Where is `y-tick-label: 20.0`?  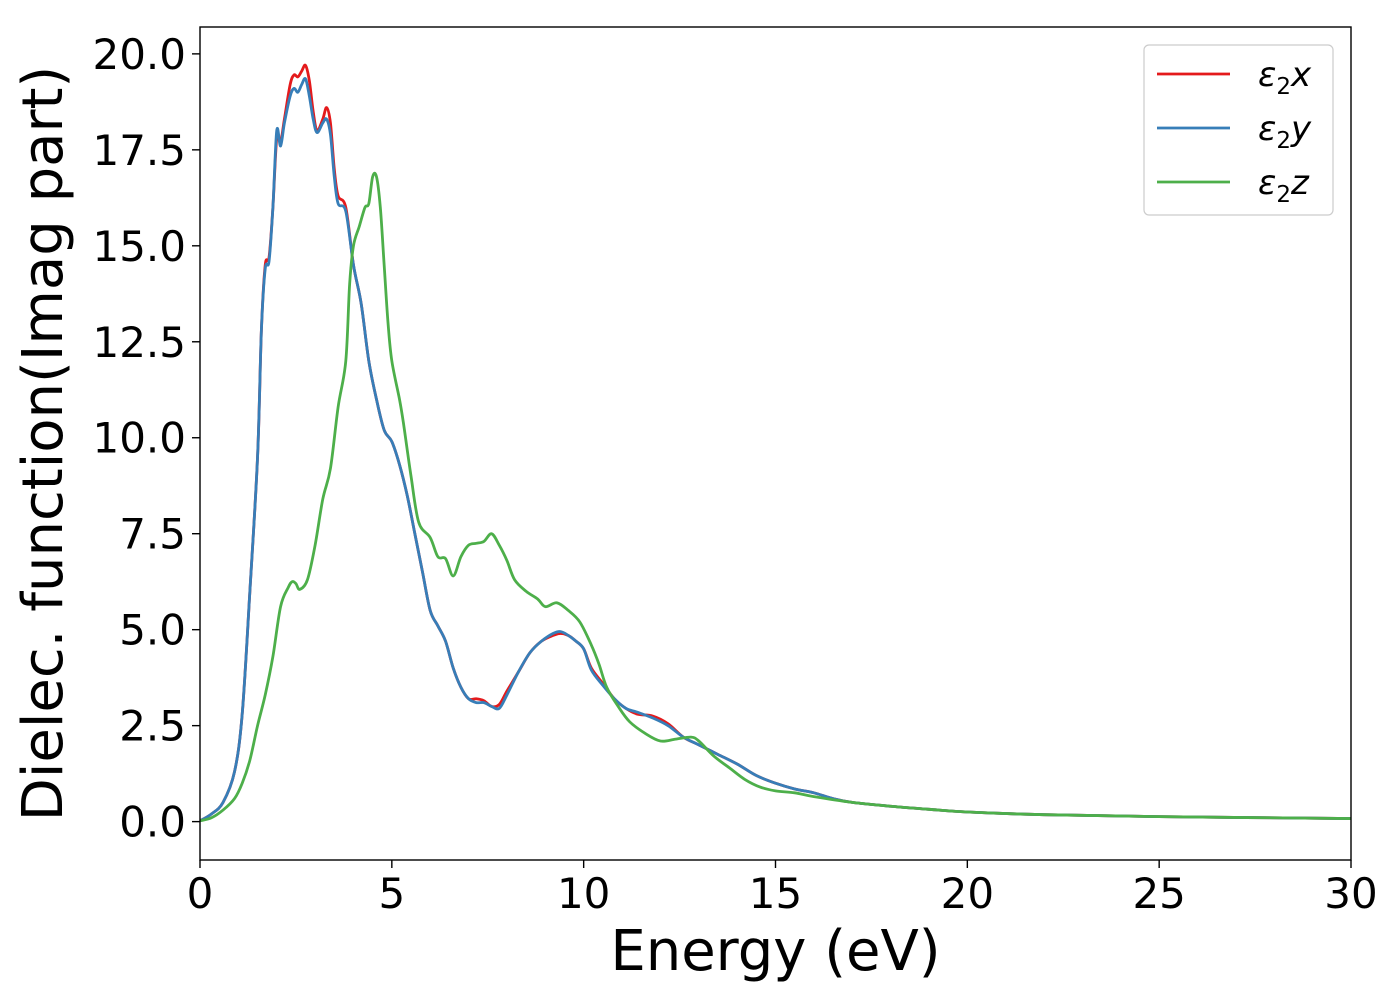 y-tick-label: 20.0 is located at coordinates (139, 54).